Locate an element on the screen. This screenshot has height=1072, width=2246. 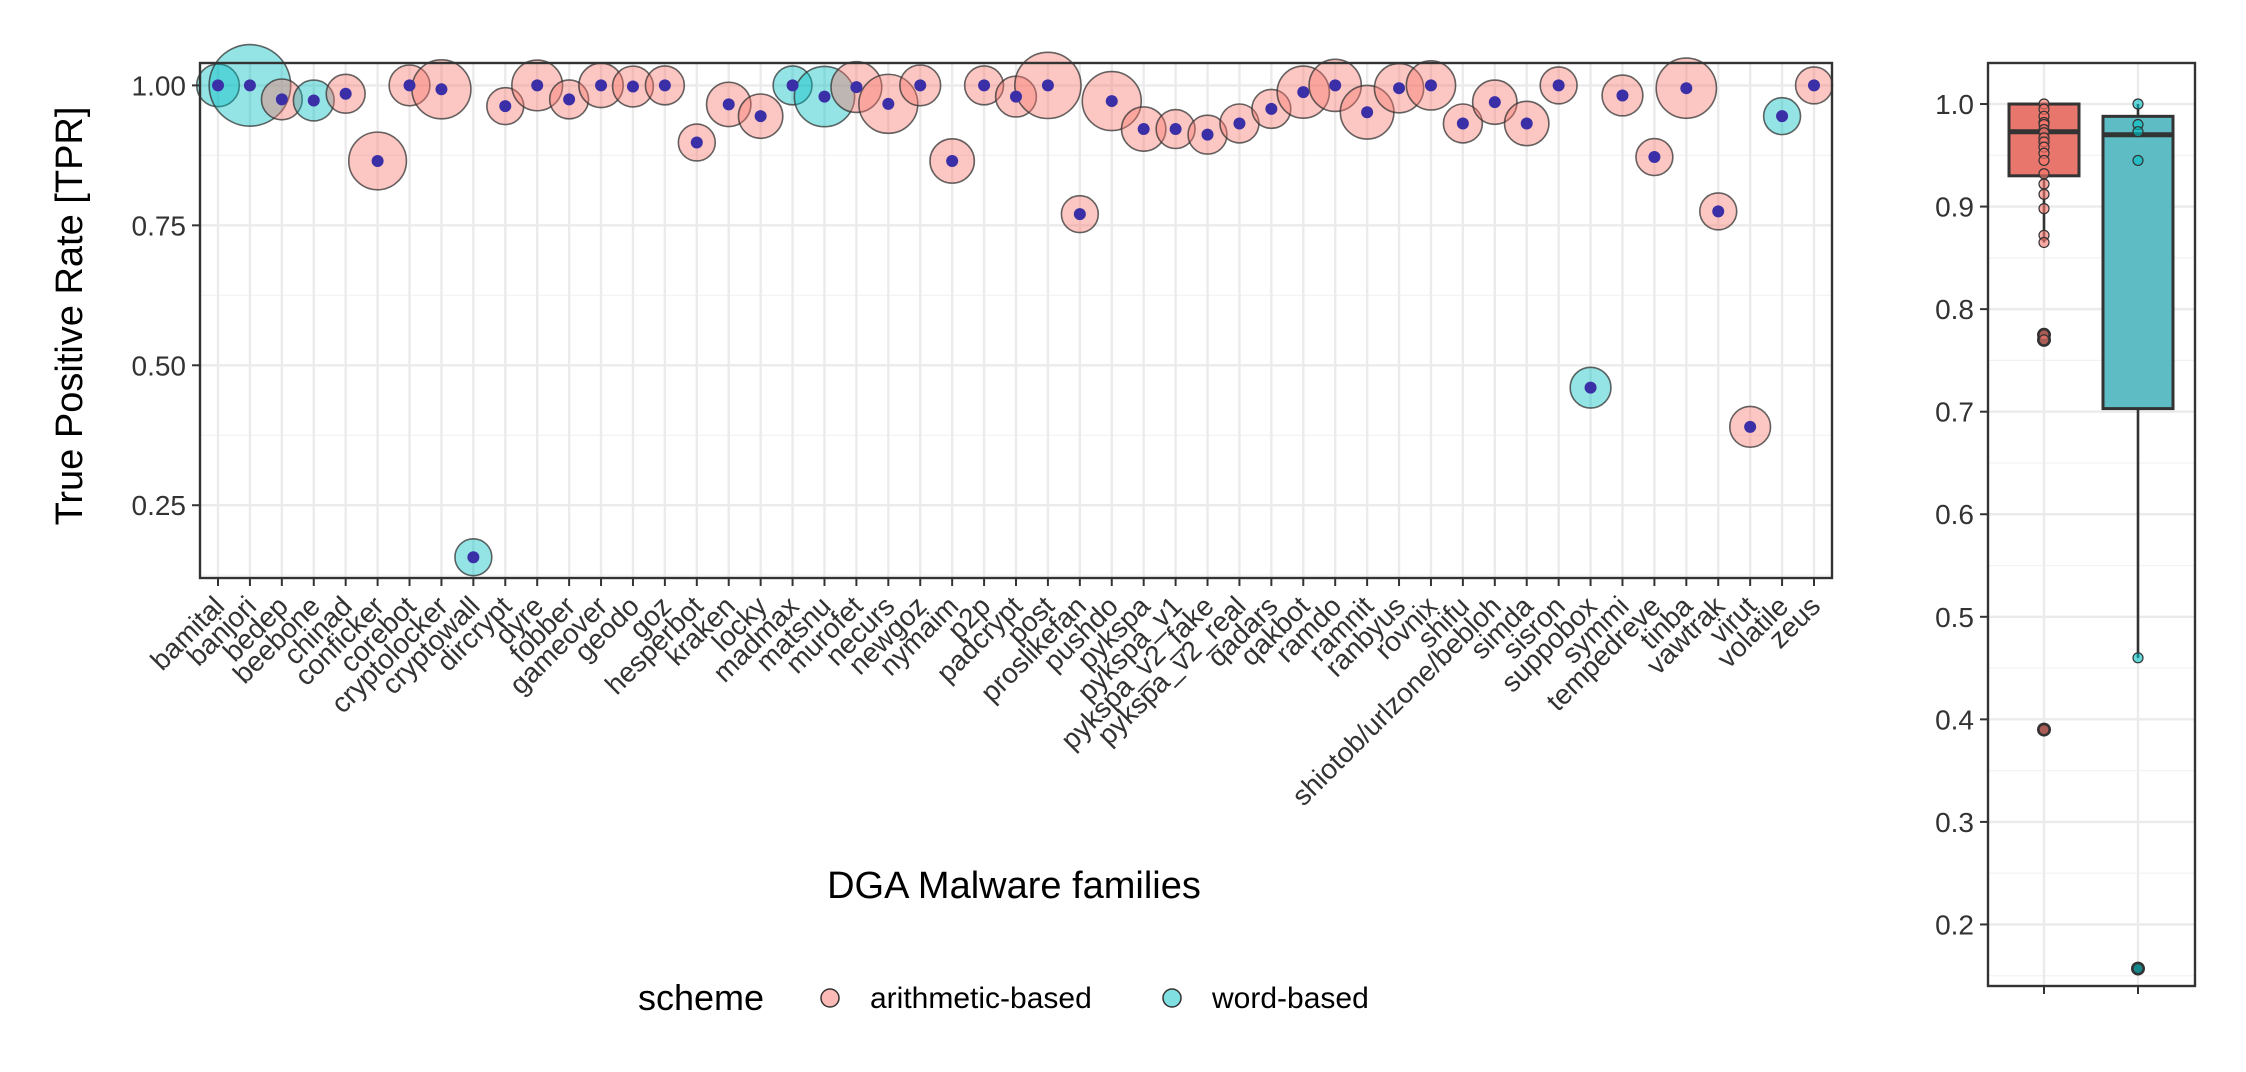
point-locky is located at coordinates (760, 116).